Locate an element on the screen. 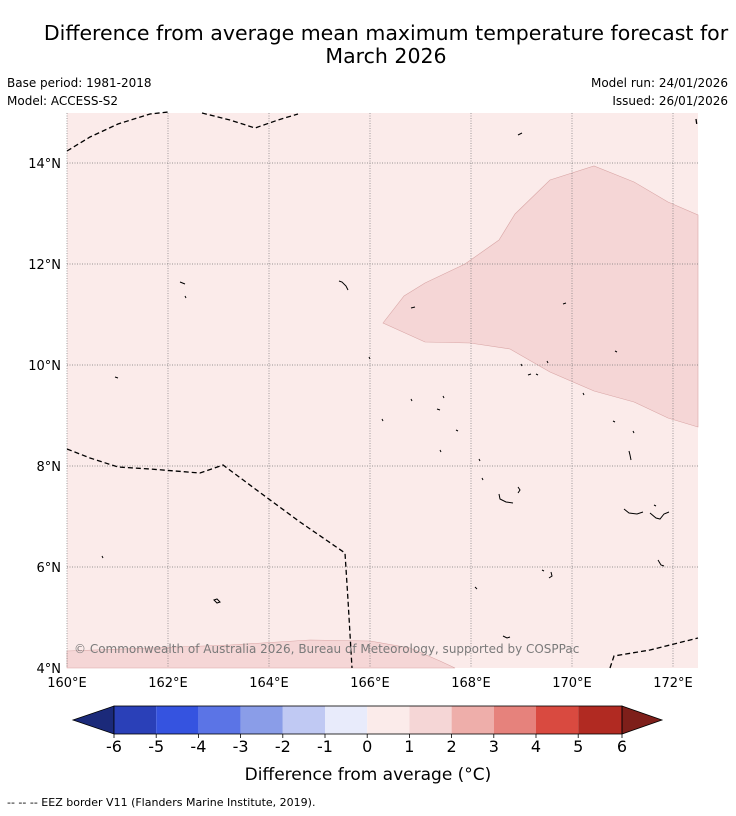 The image size is (736, 816). y-axis-labels: 4°N 6°N 8°N 10°N 12°N 14°N is located at coordinates (44, 417).